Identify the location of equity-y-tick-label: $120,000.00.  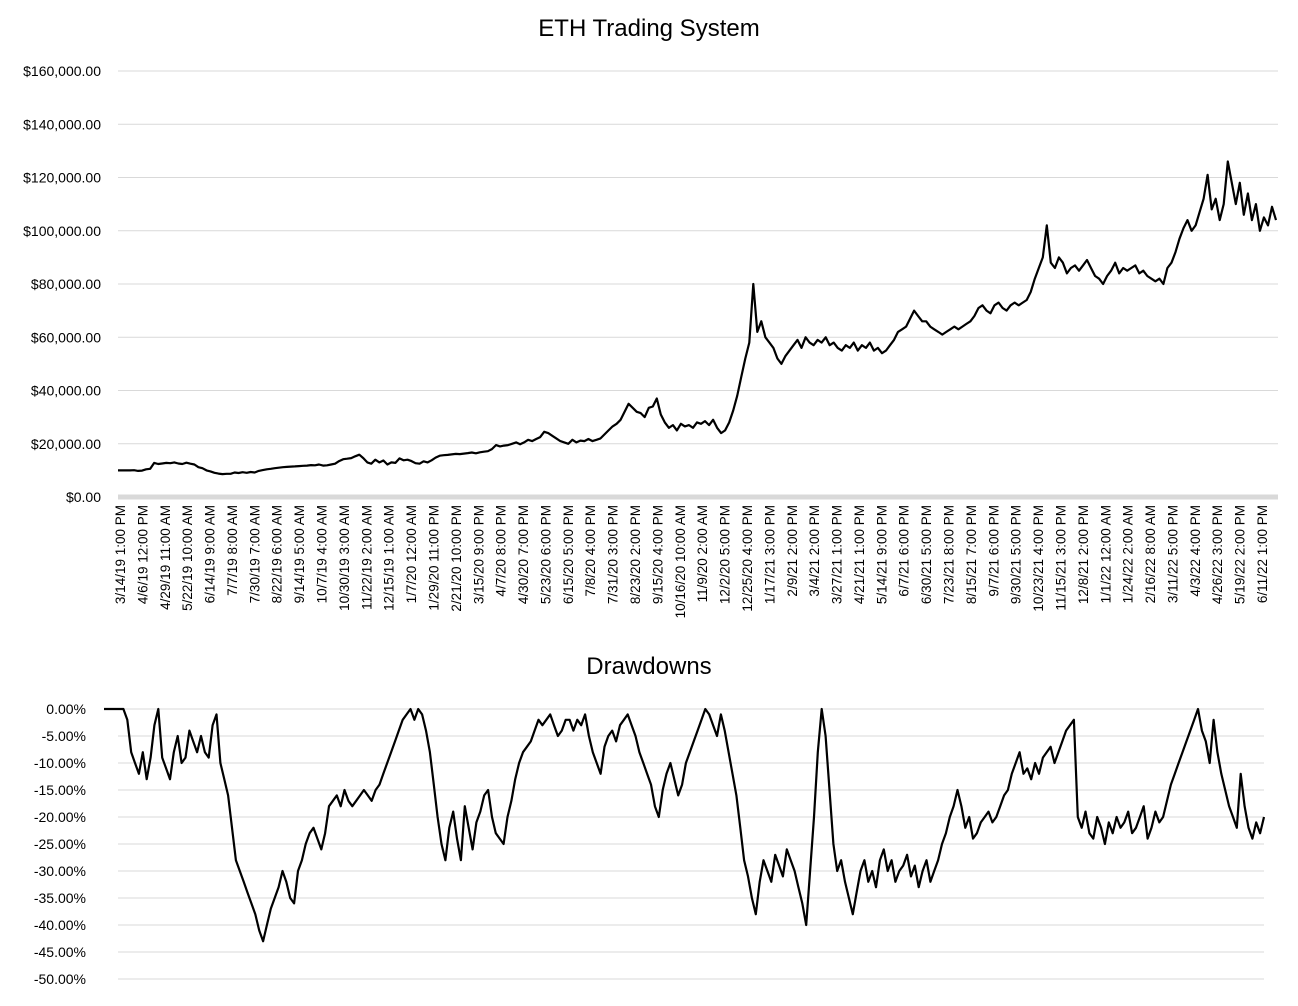
(62, 178).